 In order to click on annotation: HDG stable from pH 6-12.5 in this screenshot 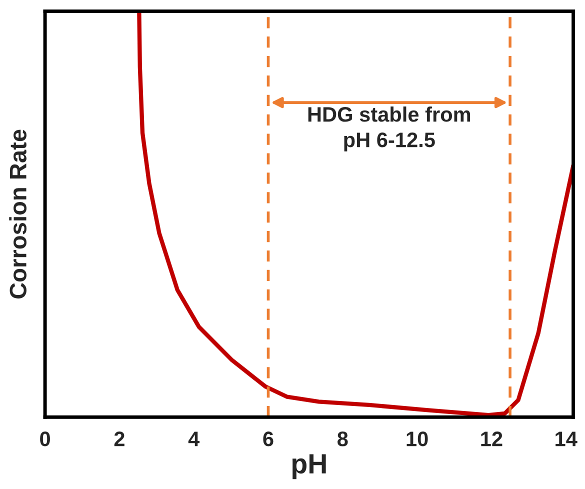, I will do `click(389, 129)`.